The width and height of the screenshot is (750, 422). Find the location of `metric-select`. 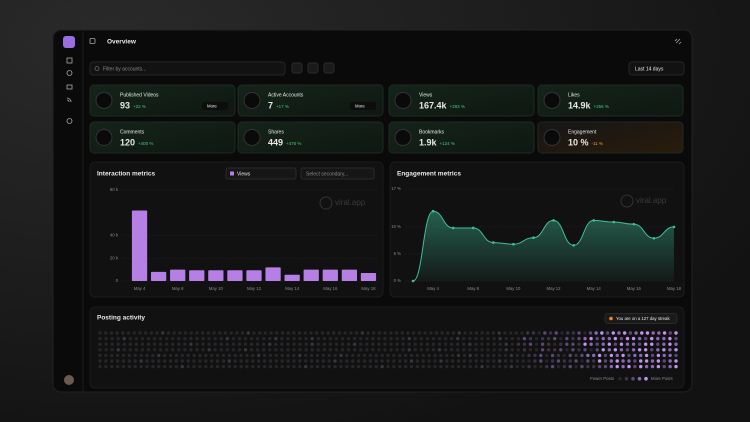

metric-select is located at coordinates (261, 173).